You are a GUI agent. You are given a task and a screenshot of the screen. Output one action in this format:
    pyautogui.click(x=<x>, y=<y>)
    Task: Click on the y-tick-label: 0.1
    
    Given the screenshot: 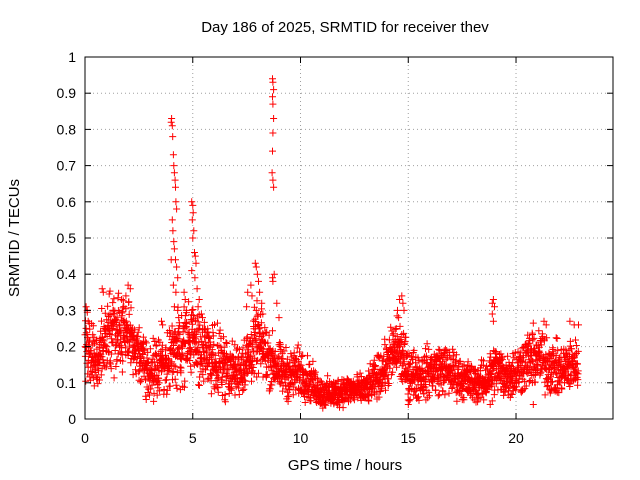 What is the action you would take?
    pyautogui.click(x=67, y=383)
    